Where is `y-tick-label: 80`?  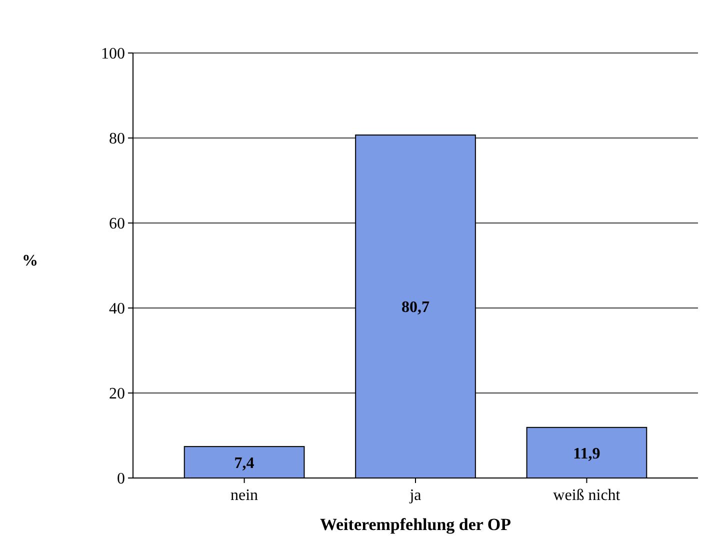
y-tick-label: 80 is located at coordinates (117, 139).